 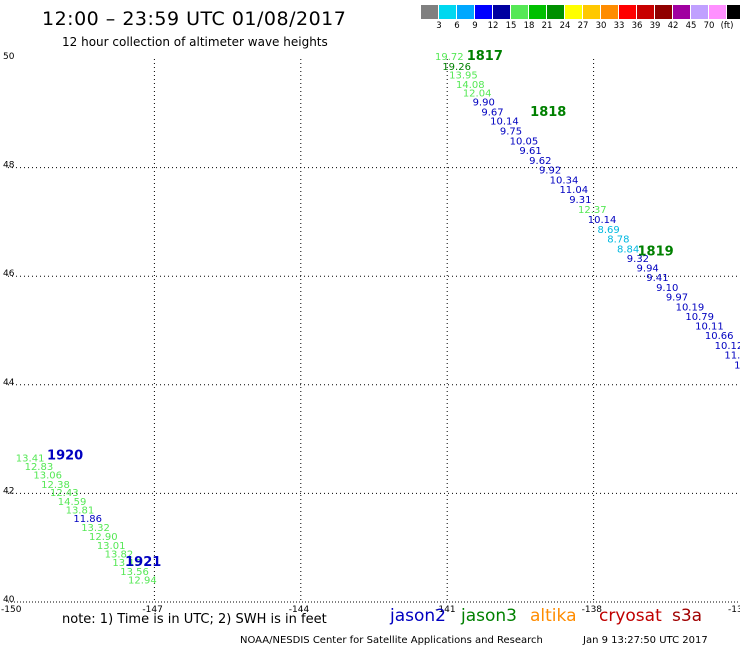 I want to click on wave-height-value: 8.69, so click(x=609, y=230).